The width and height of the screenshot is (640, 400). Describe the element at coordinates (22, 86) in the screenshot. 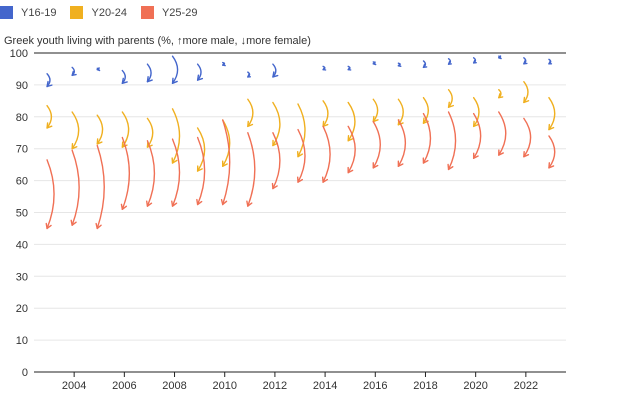

I see `y-tick-label: 90` at that location.